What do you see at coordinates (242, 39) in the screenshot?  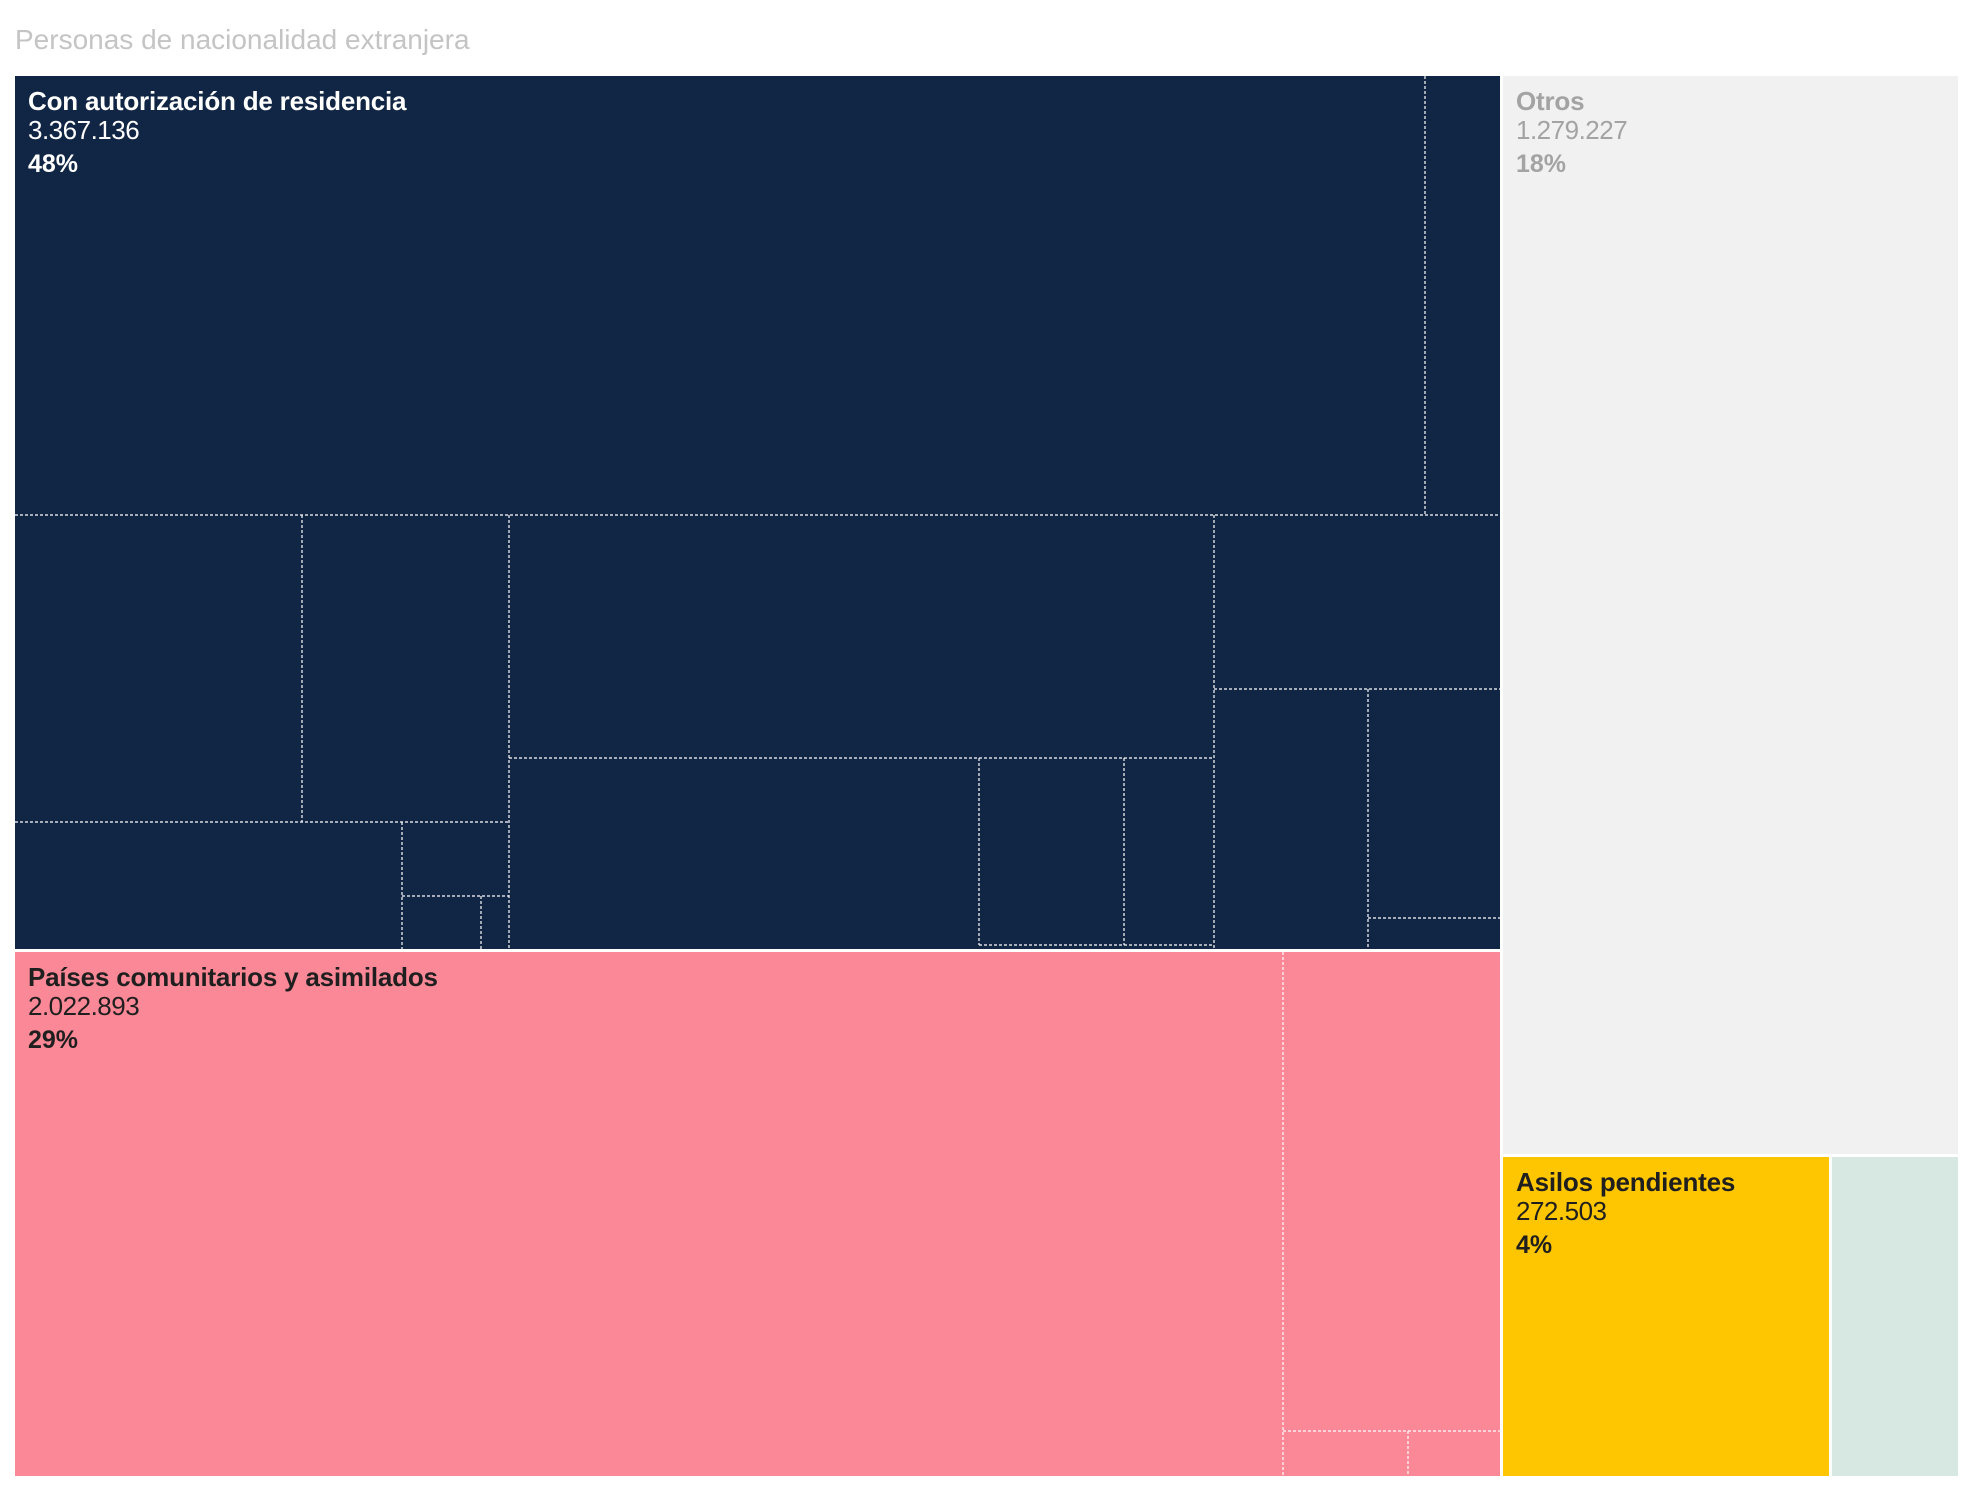 I see `chart-title: Personas de nacionalidad extranjera` at bounding box center [242, 39].